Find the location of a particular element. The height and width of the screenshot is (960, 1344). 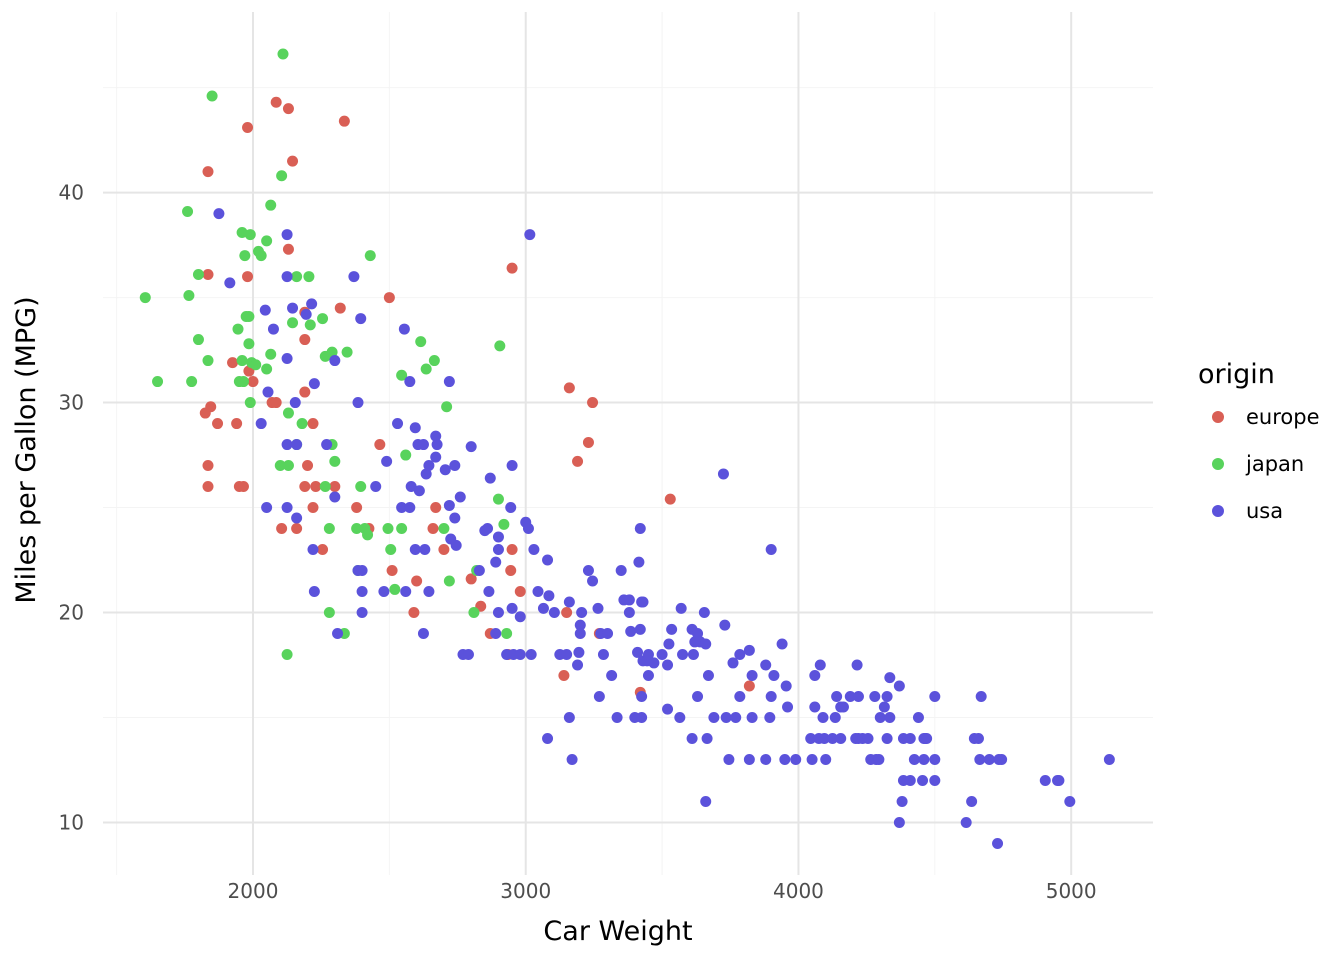

legend-item-usa: usa is located at coordinates (1247, 511).